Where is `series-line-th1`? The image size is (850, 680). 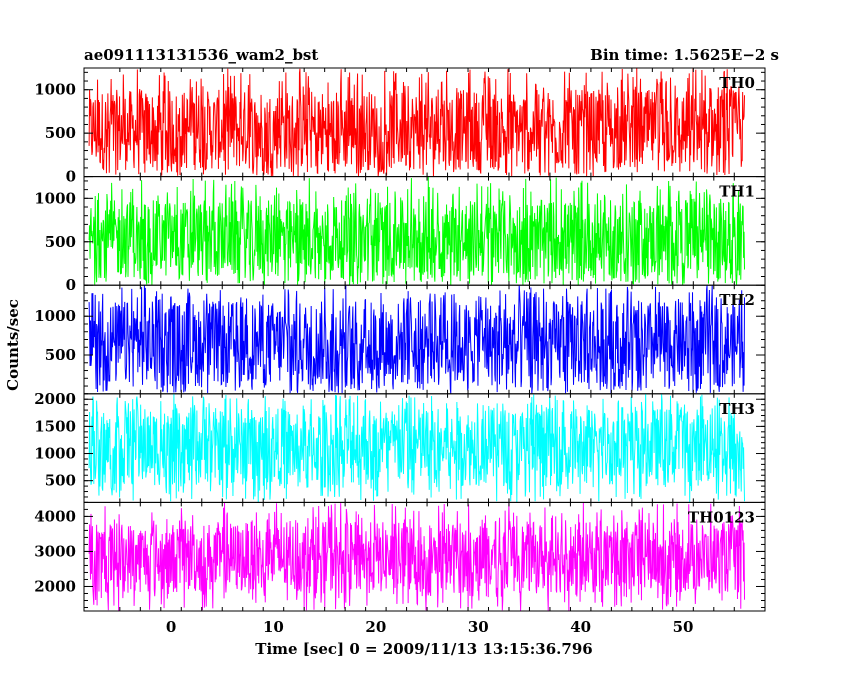 series-line-th1 is located at coordinates (417, 231).